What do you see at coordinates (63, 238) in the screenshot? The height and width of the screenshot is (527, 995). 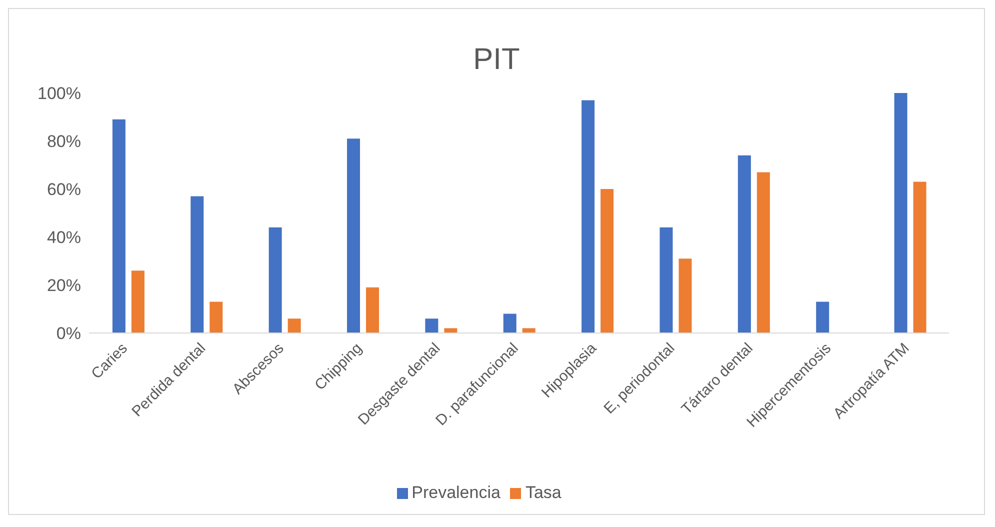 I see `y-tick-label: 40%` at bounding box center [63, 238].